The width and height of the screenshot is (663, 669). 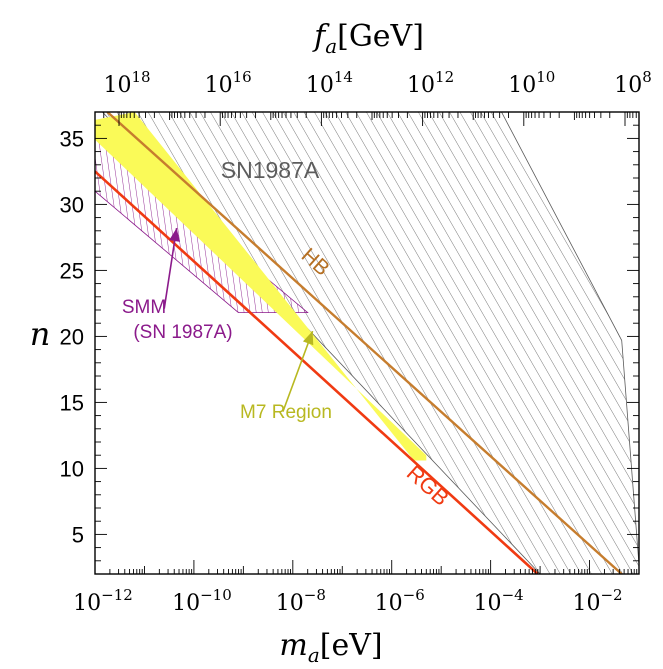 I want to click on top-axis-label: fa[GeV], so click(x=368, y=38).